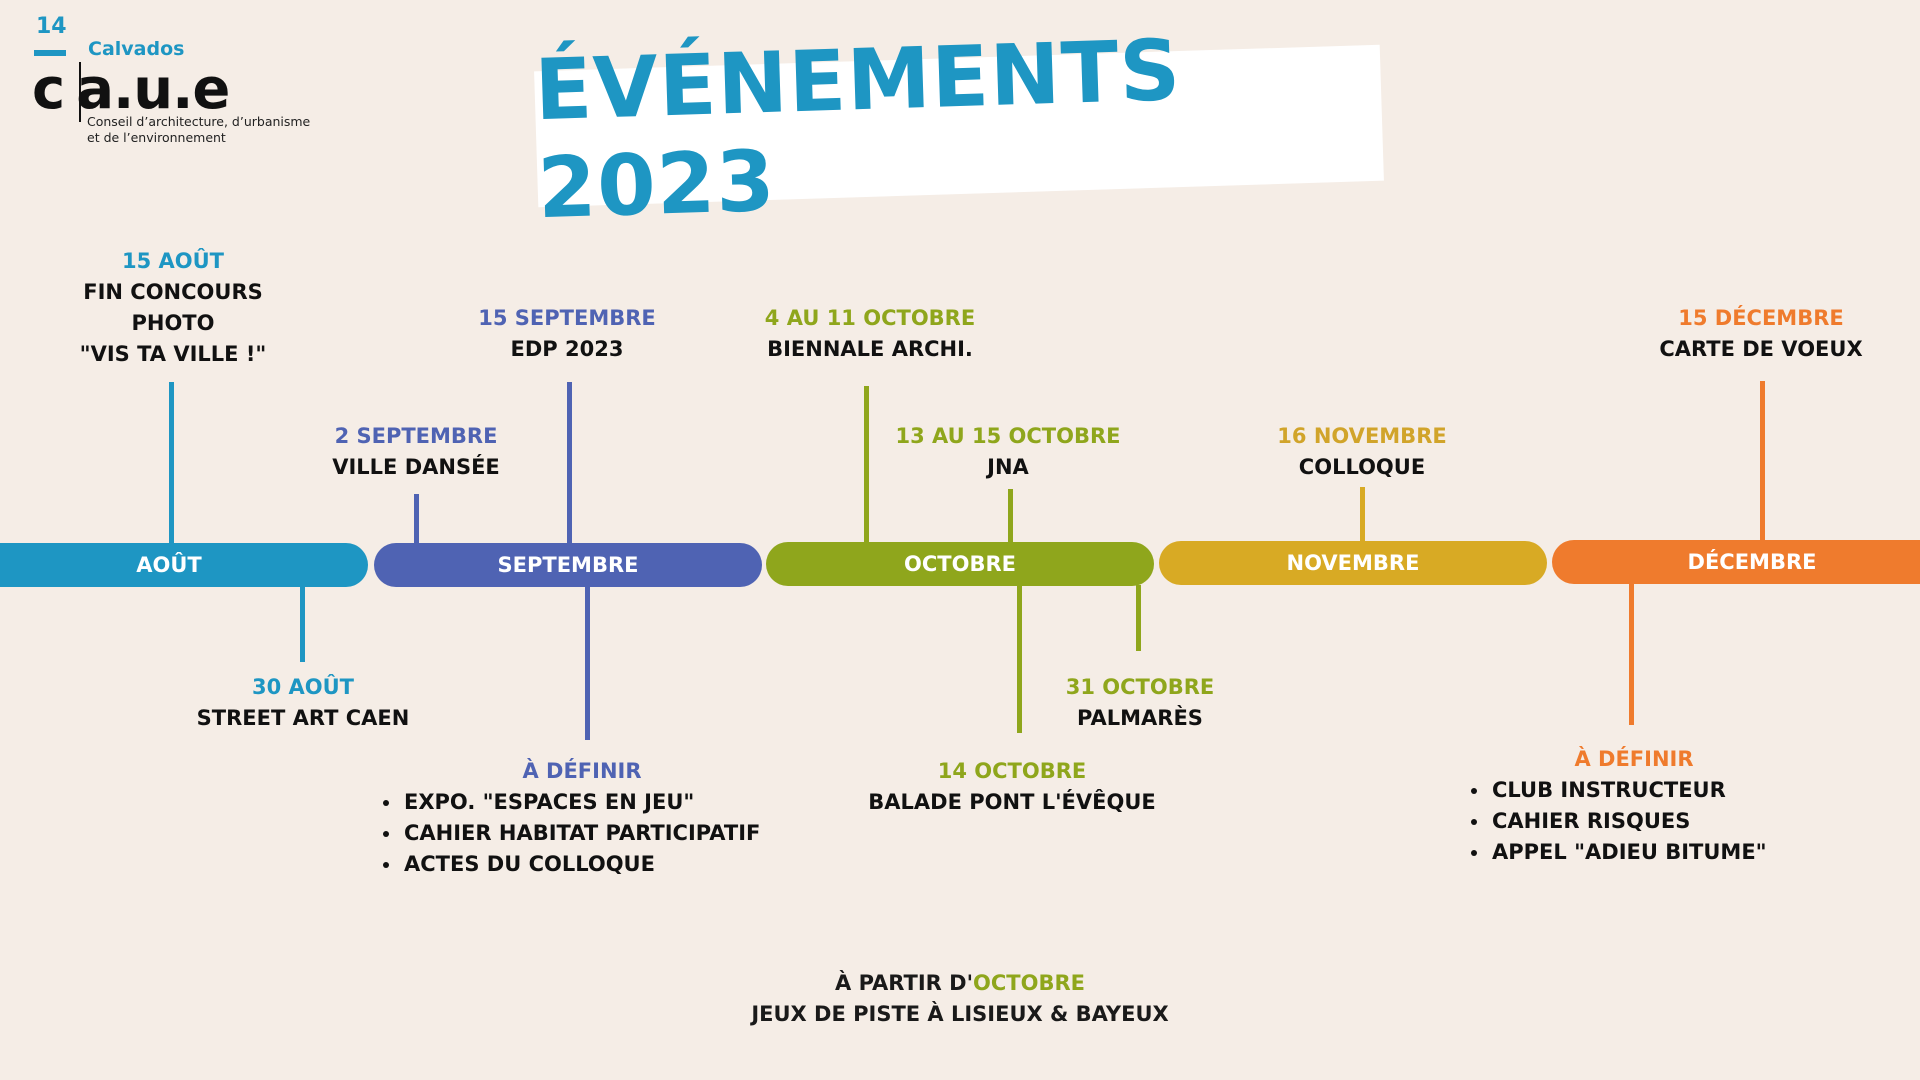 The image size is (1920, 1080). What do you see at coordinates (870, 334) in the screenshot?
I see `event-oct4: 4 AU 11 OCTOBRE BIENNALE ARCHI.` at bounding box center [870, 334].